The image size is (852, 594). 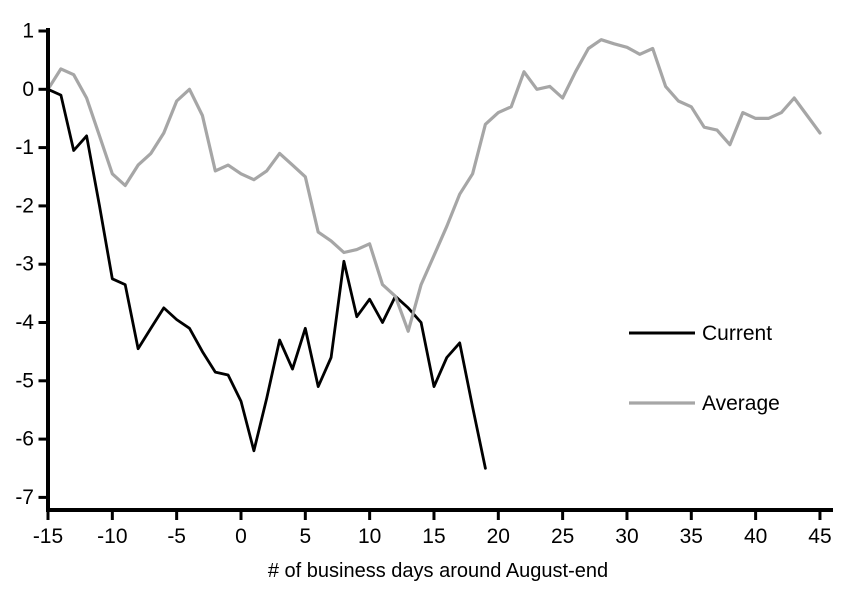 What do you see at coordinates (755, 536) in the screenshot?
I see `x-tick-label: 40` at bounding box center [755, 536].